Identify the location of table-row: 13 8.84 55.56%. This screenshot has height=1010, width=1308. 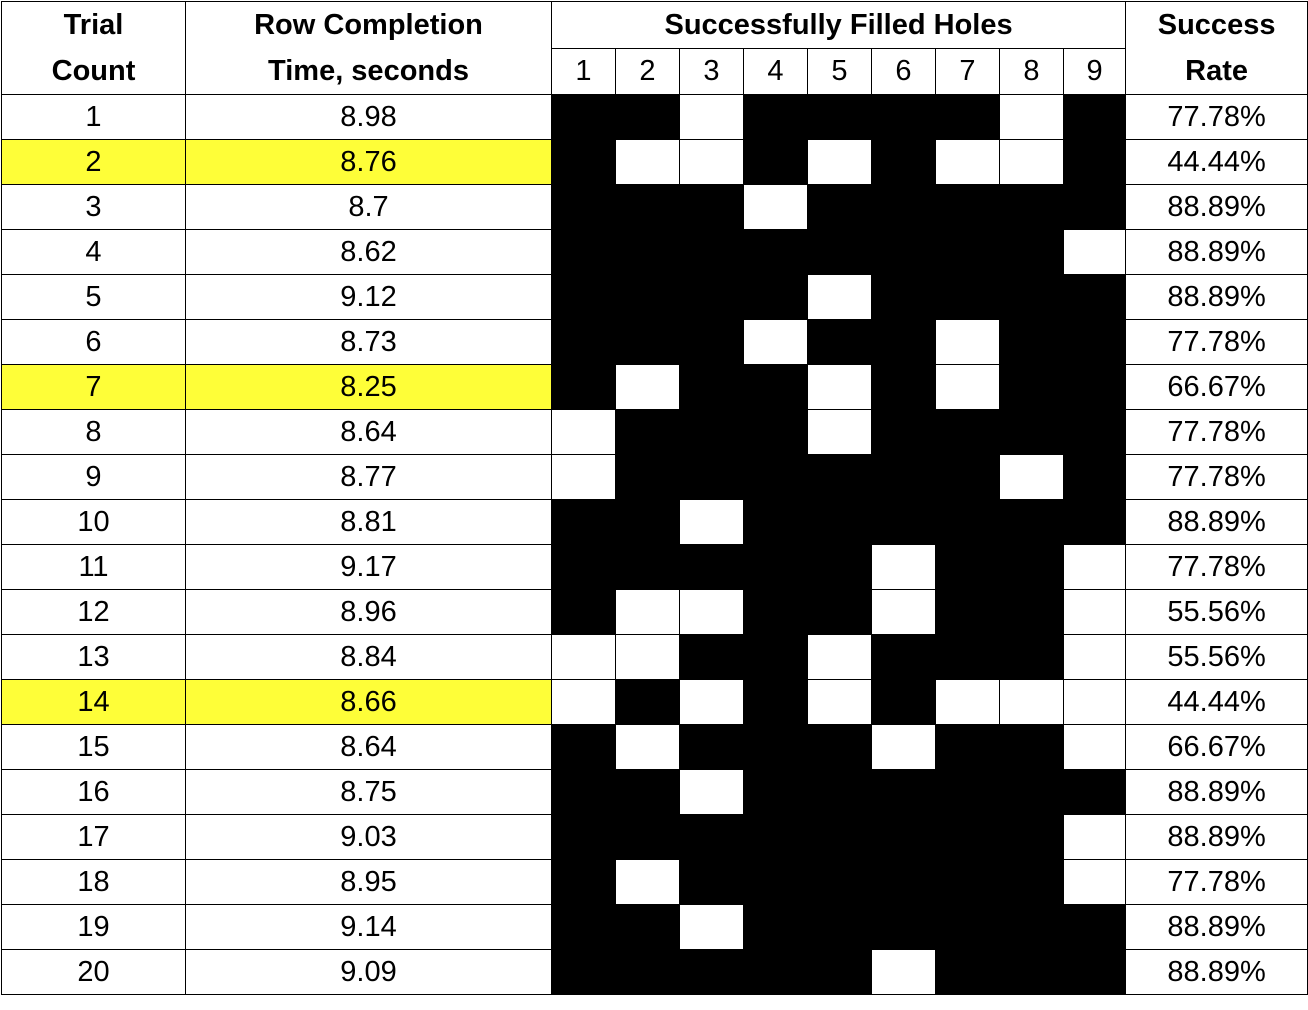
(654, 657).